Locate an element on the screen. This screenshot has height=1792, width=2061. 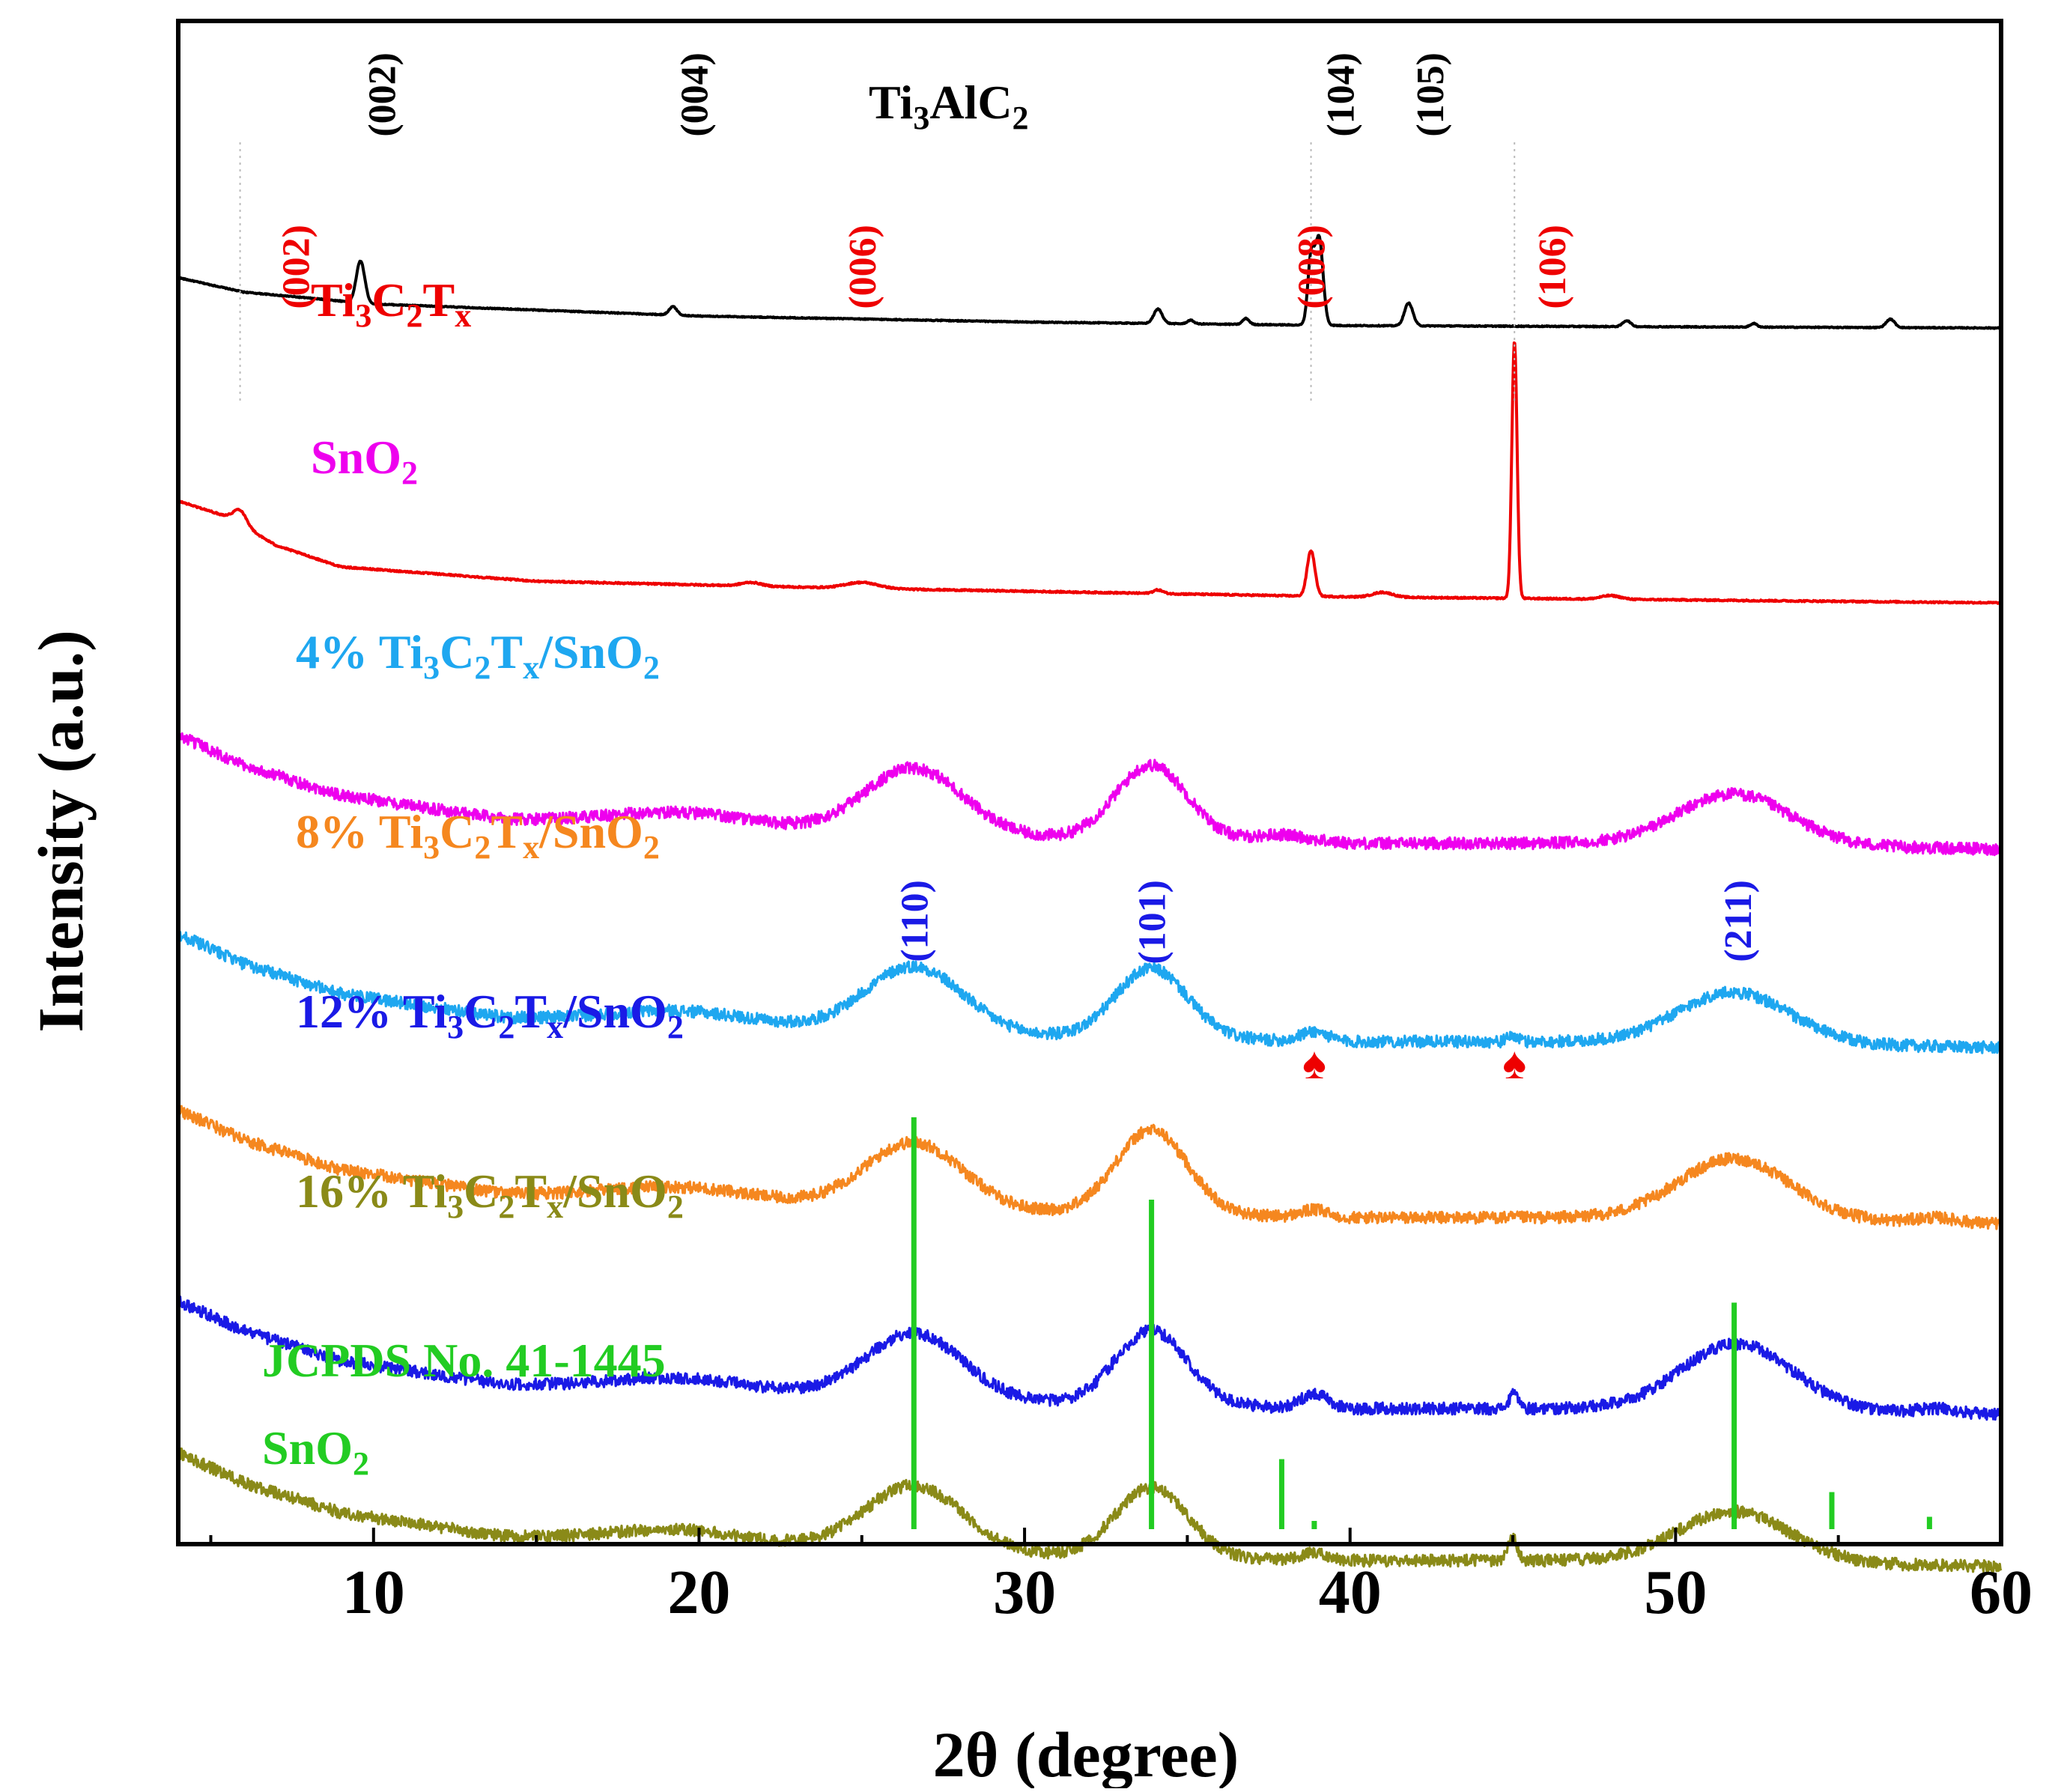
series-label-4: 8% Ti3C2Tx/SnO2 is located at coordinates (478, 835).